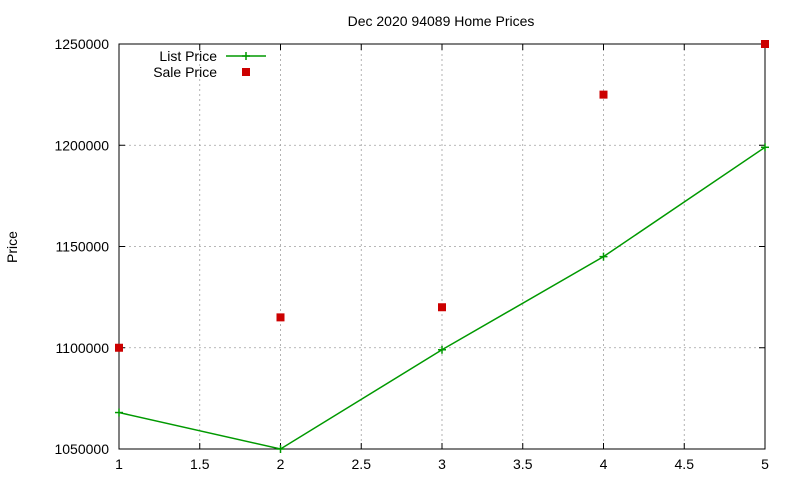 The height and width of the screenshot is (480, 800). Describe the element at coordinates (200, 464) in the screenshot. I see `x-tick-label: 1.5` at that location.